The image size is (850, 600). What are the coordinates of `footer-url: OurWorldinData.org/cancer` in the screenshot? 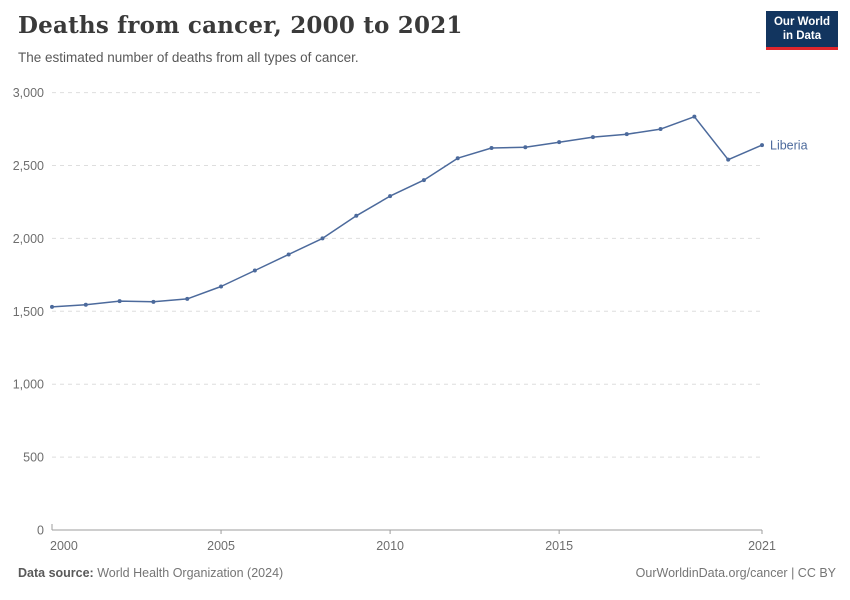 It's located at (711, 573).